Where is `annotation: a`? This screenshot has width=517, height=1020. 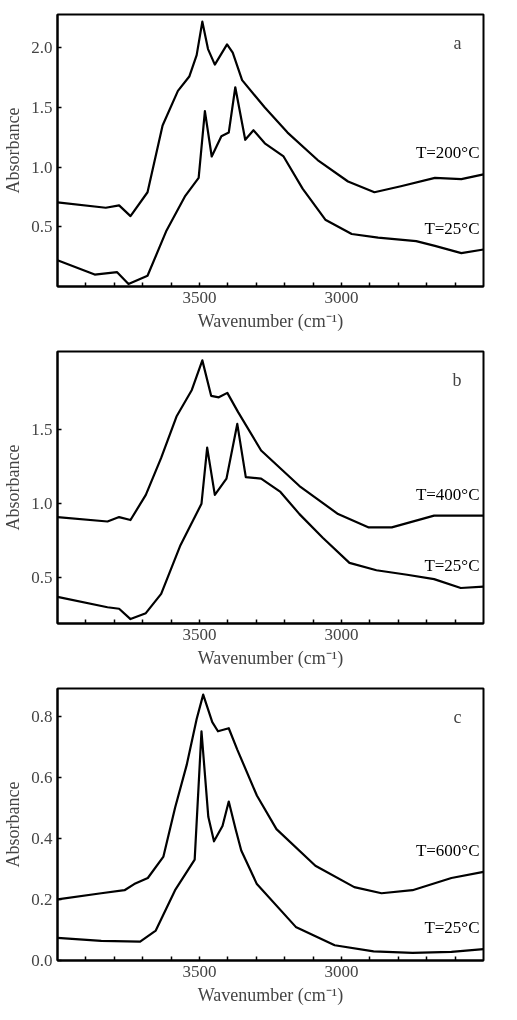
annotation: a is located at coordinates (457, 42).